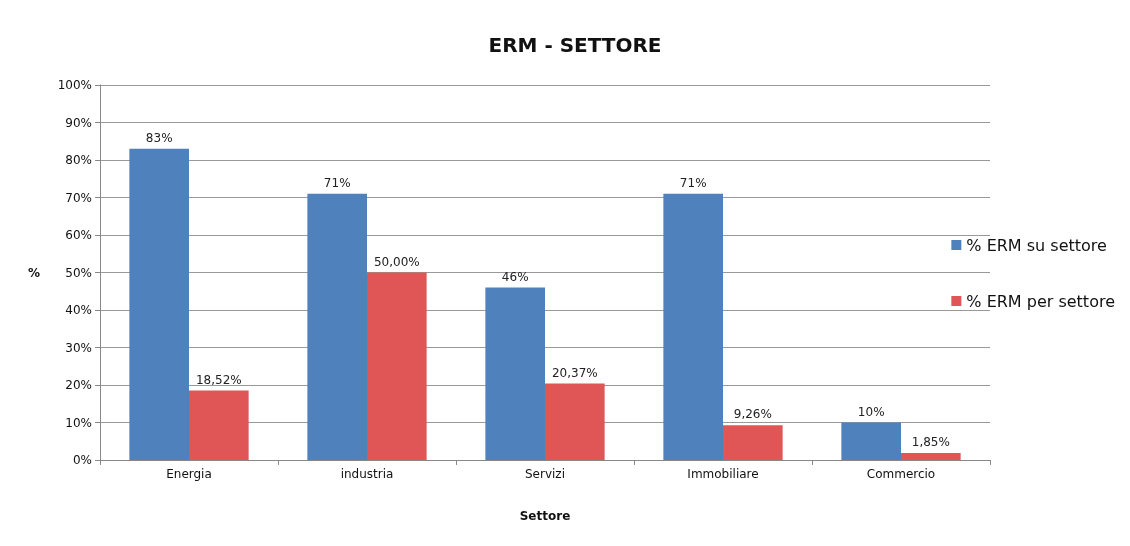  I want to click on x-tick-label: industria, so click(367, 474).